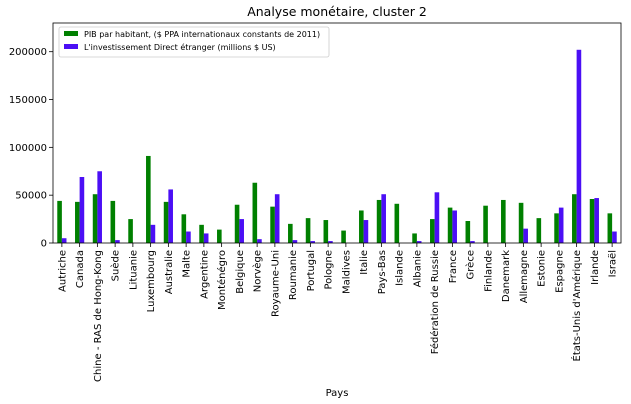 Image resolution: width=631 pixels, height=404 pixels. What do you see at coordinates (471, 264) in the screenshot?
I see `x-tick-label: Grèce` at bounding box center [471, 264].